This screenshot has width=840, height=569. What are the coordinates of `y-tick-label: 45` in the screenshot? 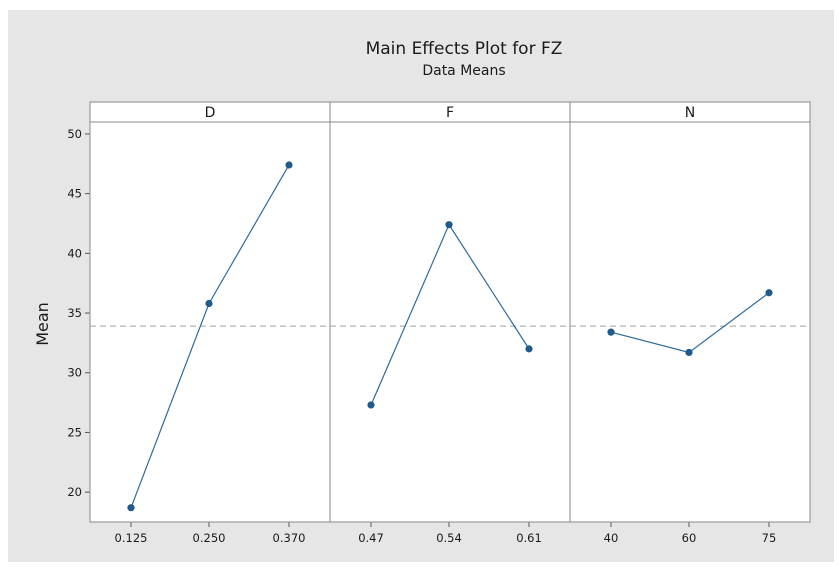 It's located at (74, 194).